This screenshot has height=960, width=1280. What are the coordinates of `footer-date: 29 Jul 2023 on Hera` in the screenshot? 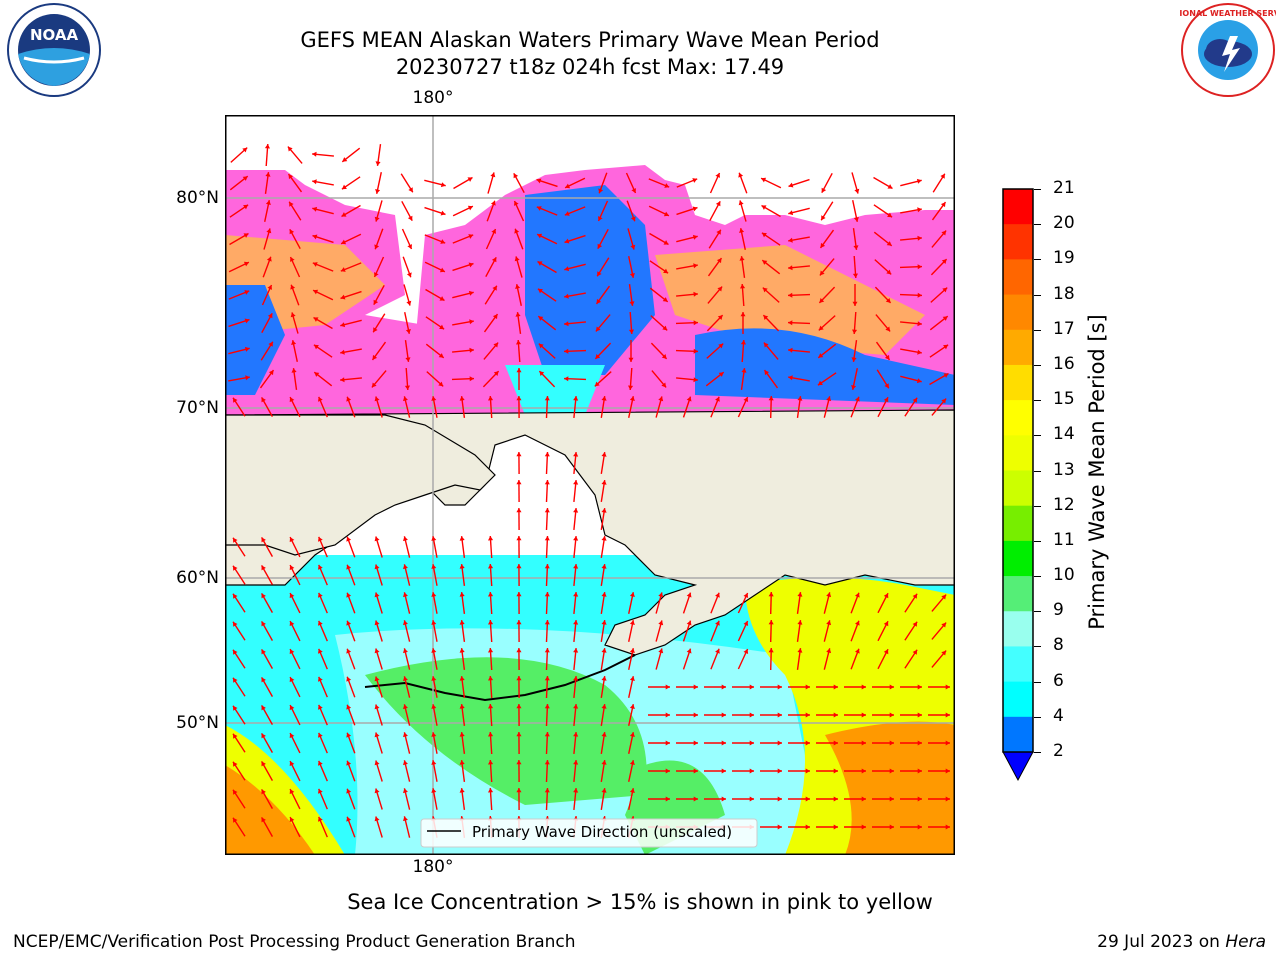 It's located at (1181, 942).